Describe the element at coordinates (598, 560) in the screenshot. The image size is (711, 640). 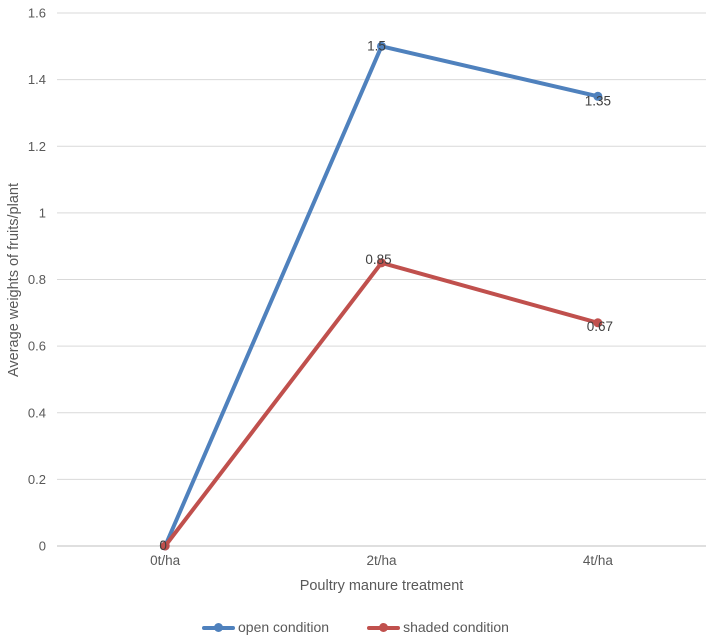
I see `x-category-label: 4t/ha` at that location.